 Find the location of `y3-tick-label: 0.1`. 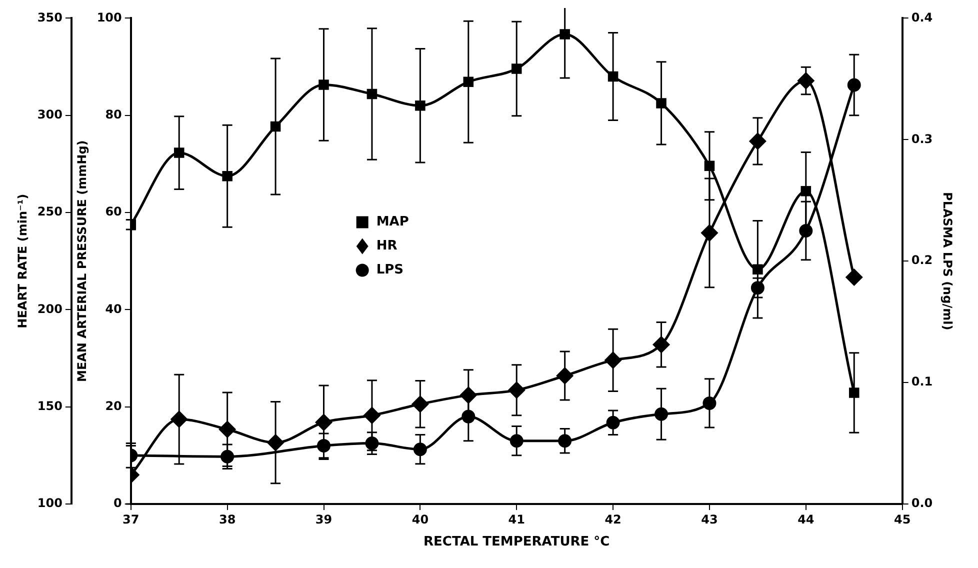

y3-tick-label: 0.1 is located at coordinates (922, 381).